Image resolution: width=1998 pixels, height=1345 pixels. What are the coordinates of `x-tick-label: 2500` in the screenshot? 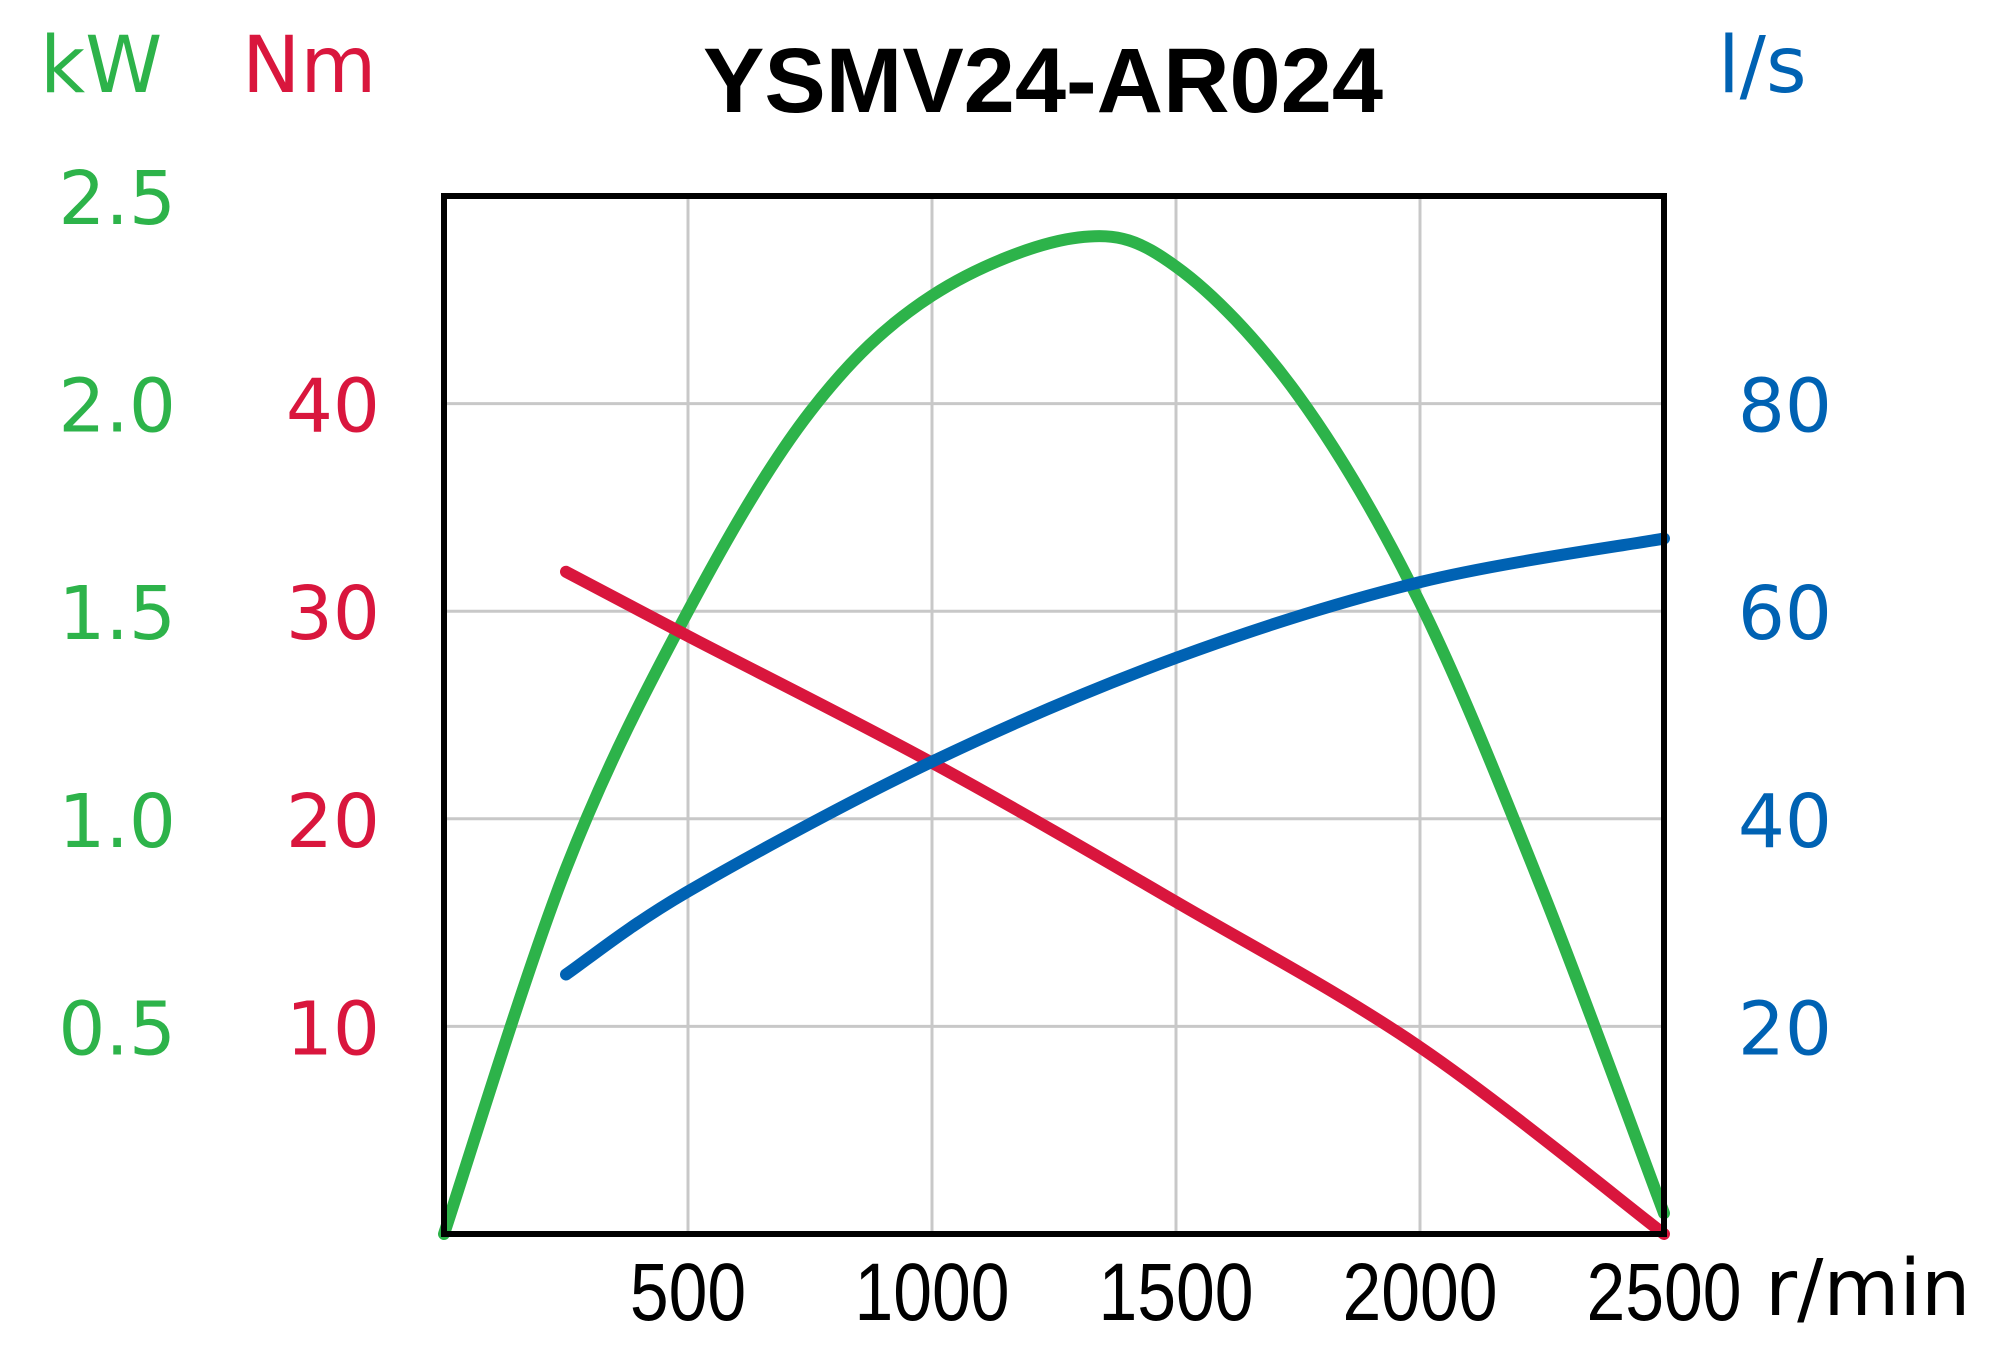 It's located at (1663, 1293).